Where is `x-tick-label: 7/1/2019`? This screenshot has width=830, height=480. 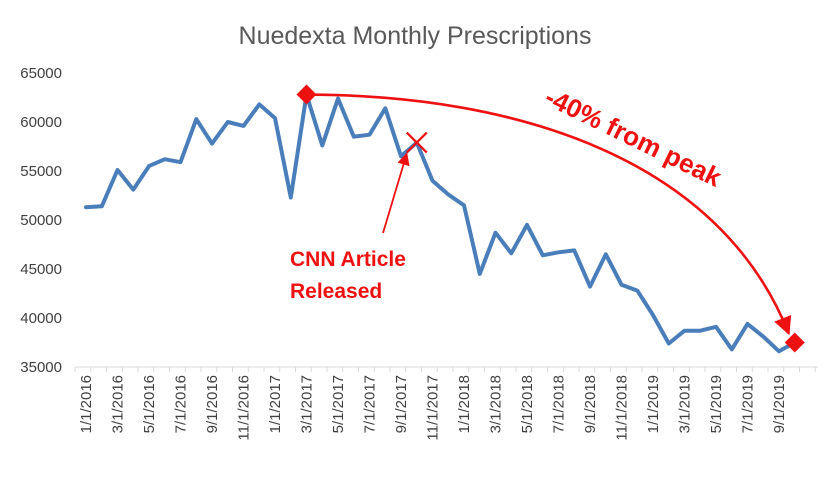
x-tick-label: 7/1/2019 is located at coordinates (748, 404).